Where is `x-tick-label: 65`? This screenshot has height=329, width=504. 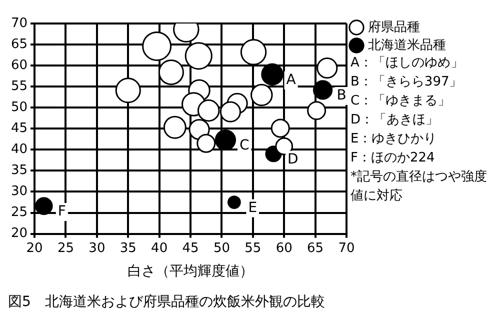 x-tick-label: 65 is located at coordinates (315, 248).